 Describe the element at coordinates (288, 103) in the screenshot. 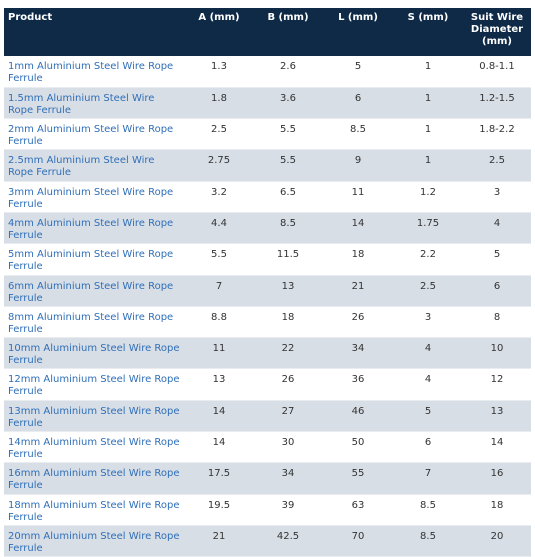

I see `value-cell: 3.6` at that location.